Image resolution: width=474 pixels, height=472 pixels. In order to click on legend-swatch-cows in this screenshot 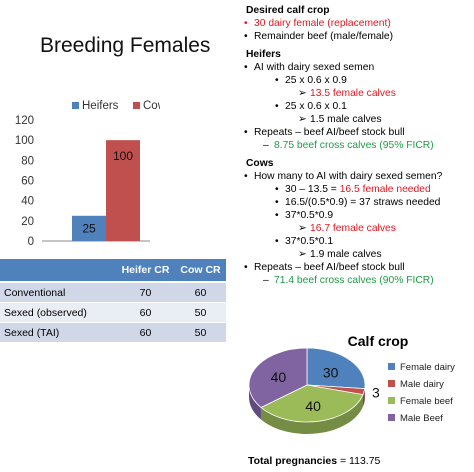, I will do `click(136, 105)`.